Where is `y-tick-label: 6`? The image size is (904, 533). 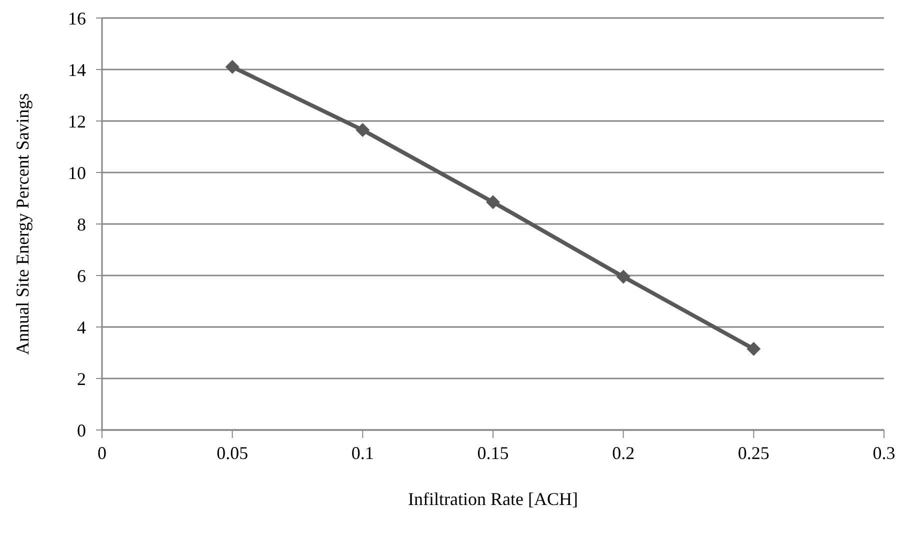
y-tick-label: 6 is located at coordinates (81, 276).